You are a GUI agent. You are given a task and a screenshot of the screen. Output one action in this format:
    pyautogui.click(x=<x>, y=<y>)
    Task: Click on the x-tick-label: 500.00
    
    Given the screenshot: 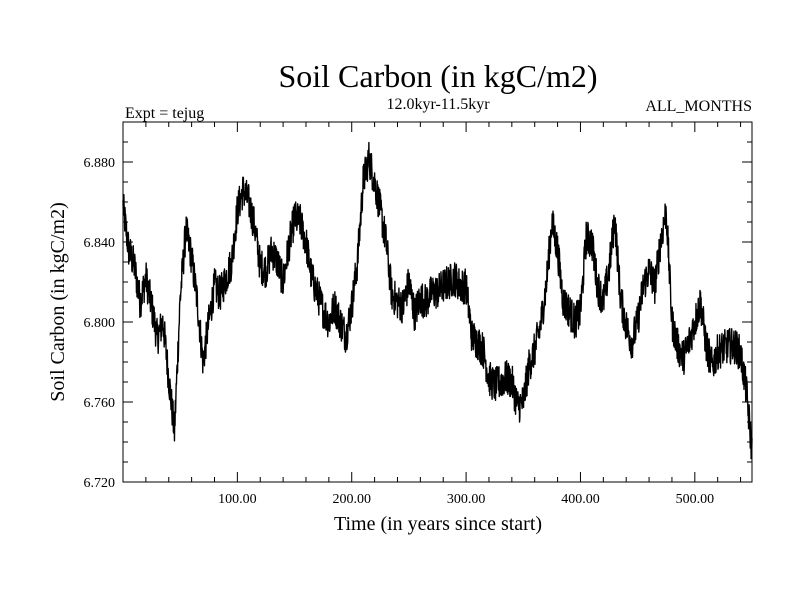 What is the action you would take?
    pyautogui.click(x=695, y=499)
    